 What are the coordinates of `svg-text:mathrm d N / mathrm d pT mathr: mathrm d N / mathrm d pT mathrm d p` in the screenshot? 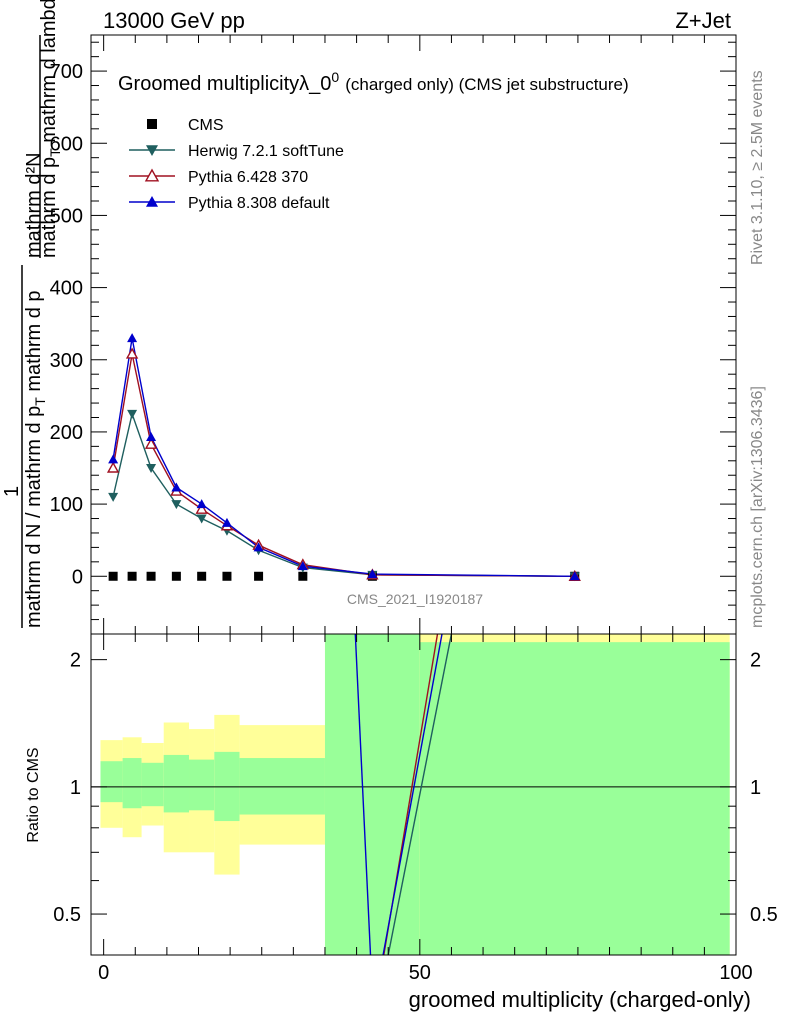 It's located at (35, 459).